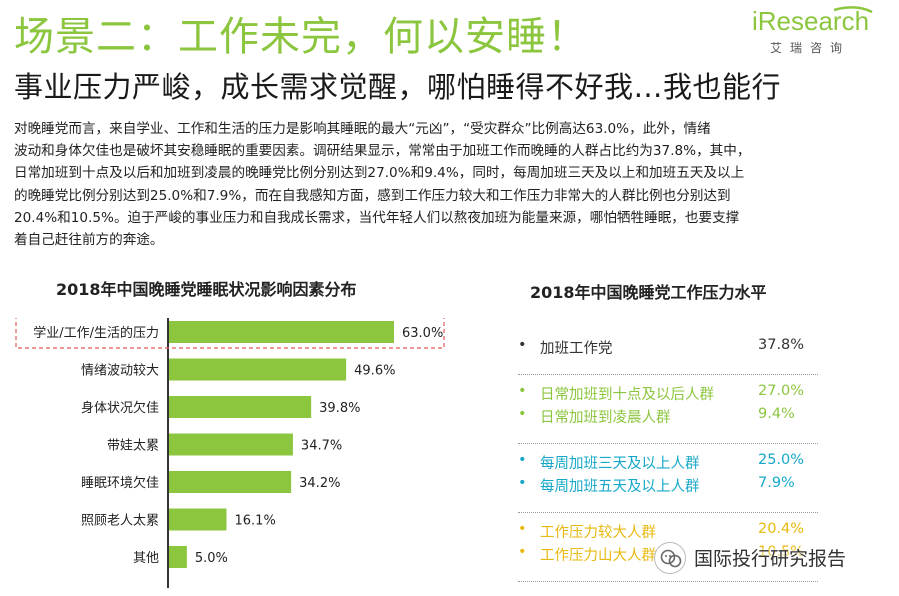  I want to click on logo-swoosh-icon, so click(853, 10).